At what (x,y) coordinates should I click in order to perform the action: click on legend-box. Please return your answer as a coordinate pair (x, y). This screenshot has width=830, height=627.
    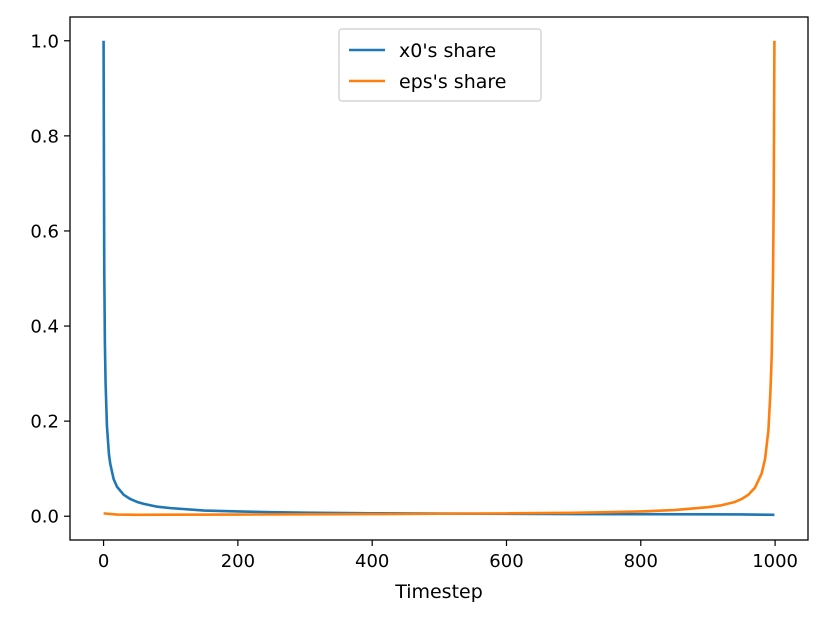
    Looking at the image, I should click on (440, 65).